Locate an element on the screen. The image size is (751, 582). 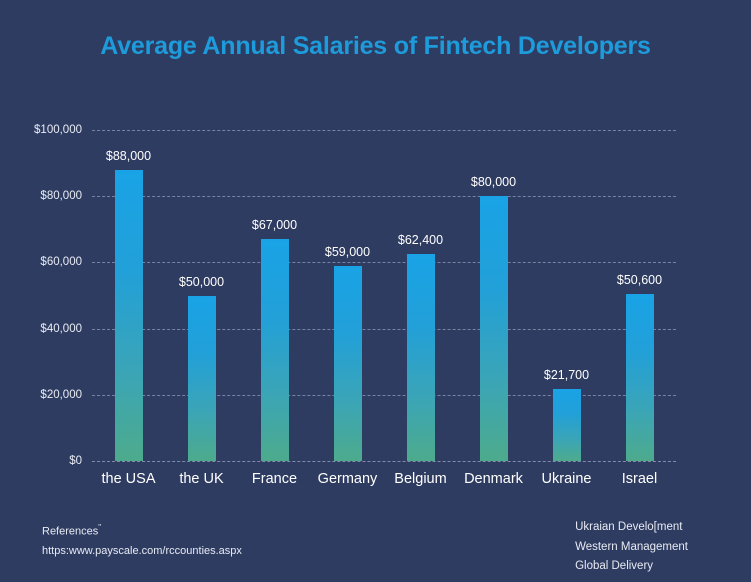
x-axis-category-label: the USA is located at coordinates (128, 479).